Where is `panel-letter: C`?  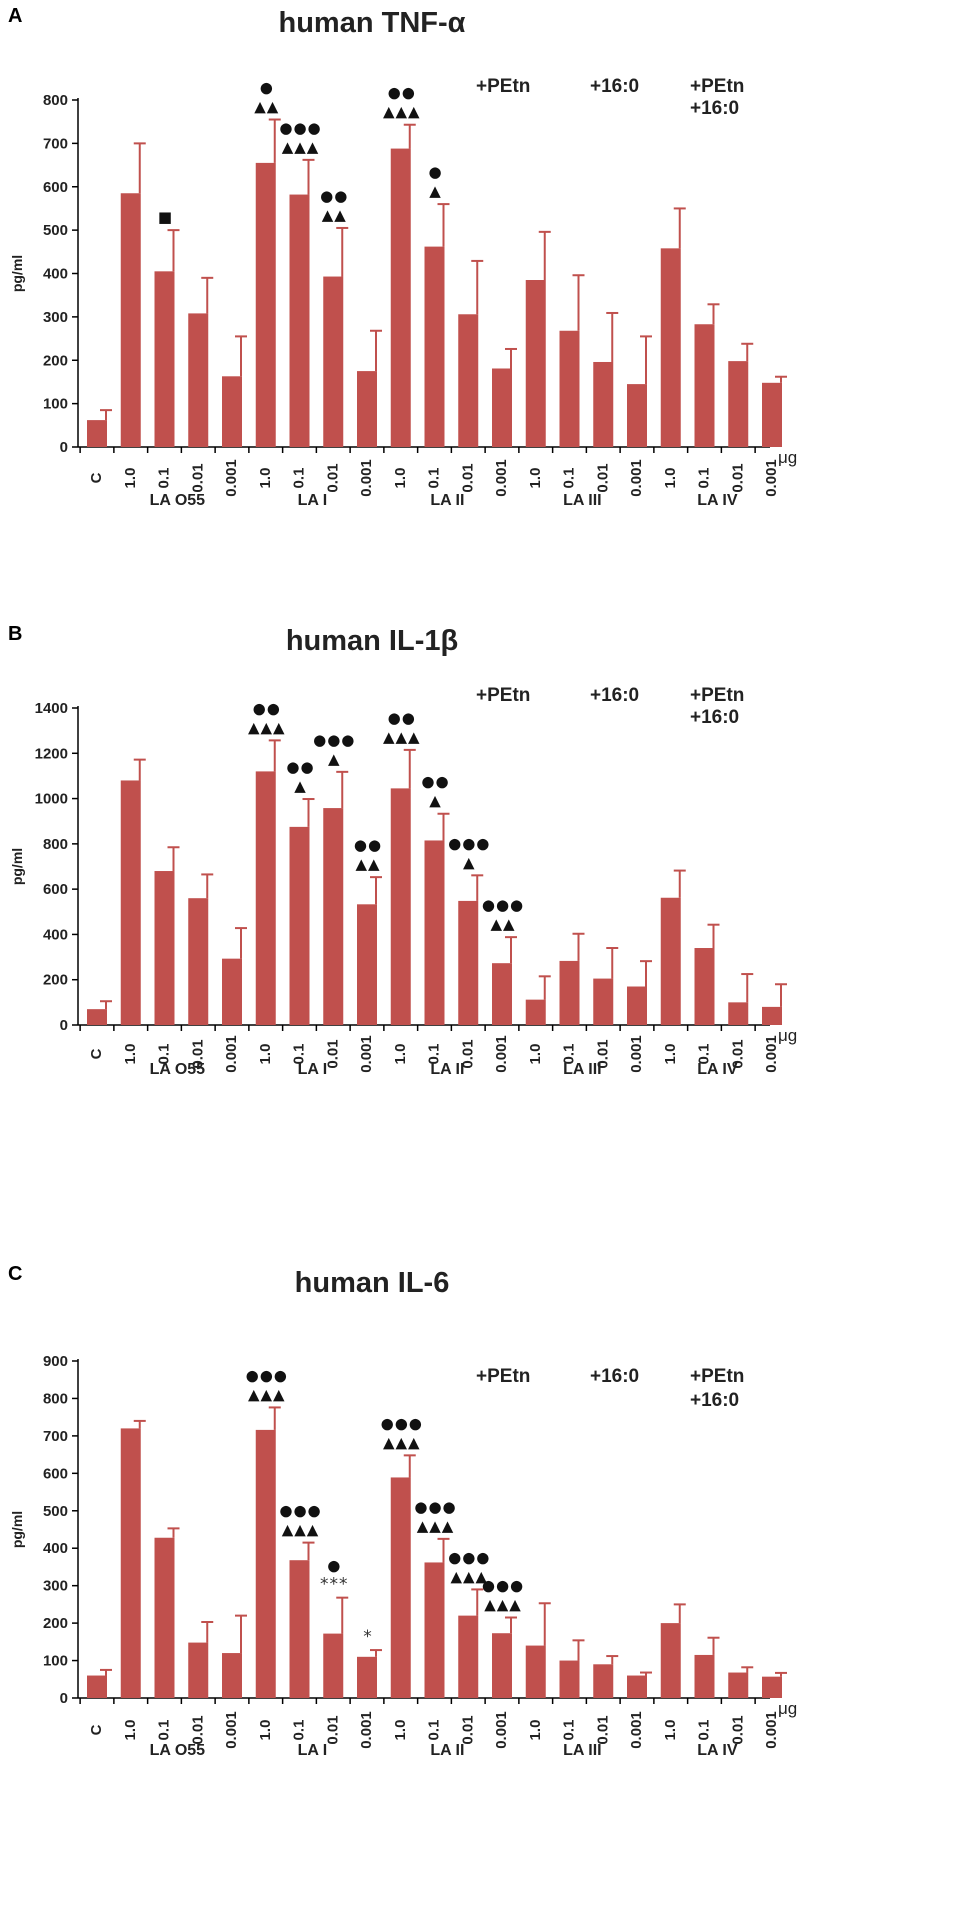
panel-letter: C is located at coordinates (15, 1274).